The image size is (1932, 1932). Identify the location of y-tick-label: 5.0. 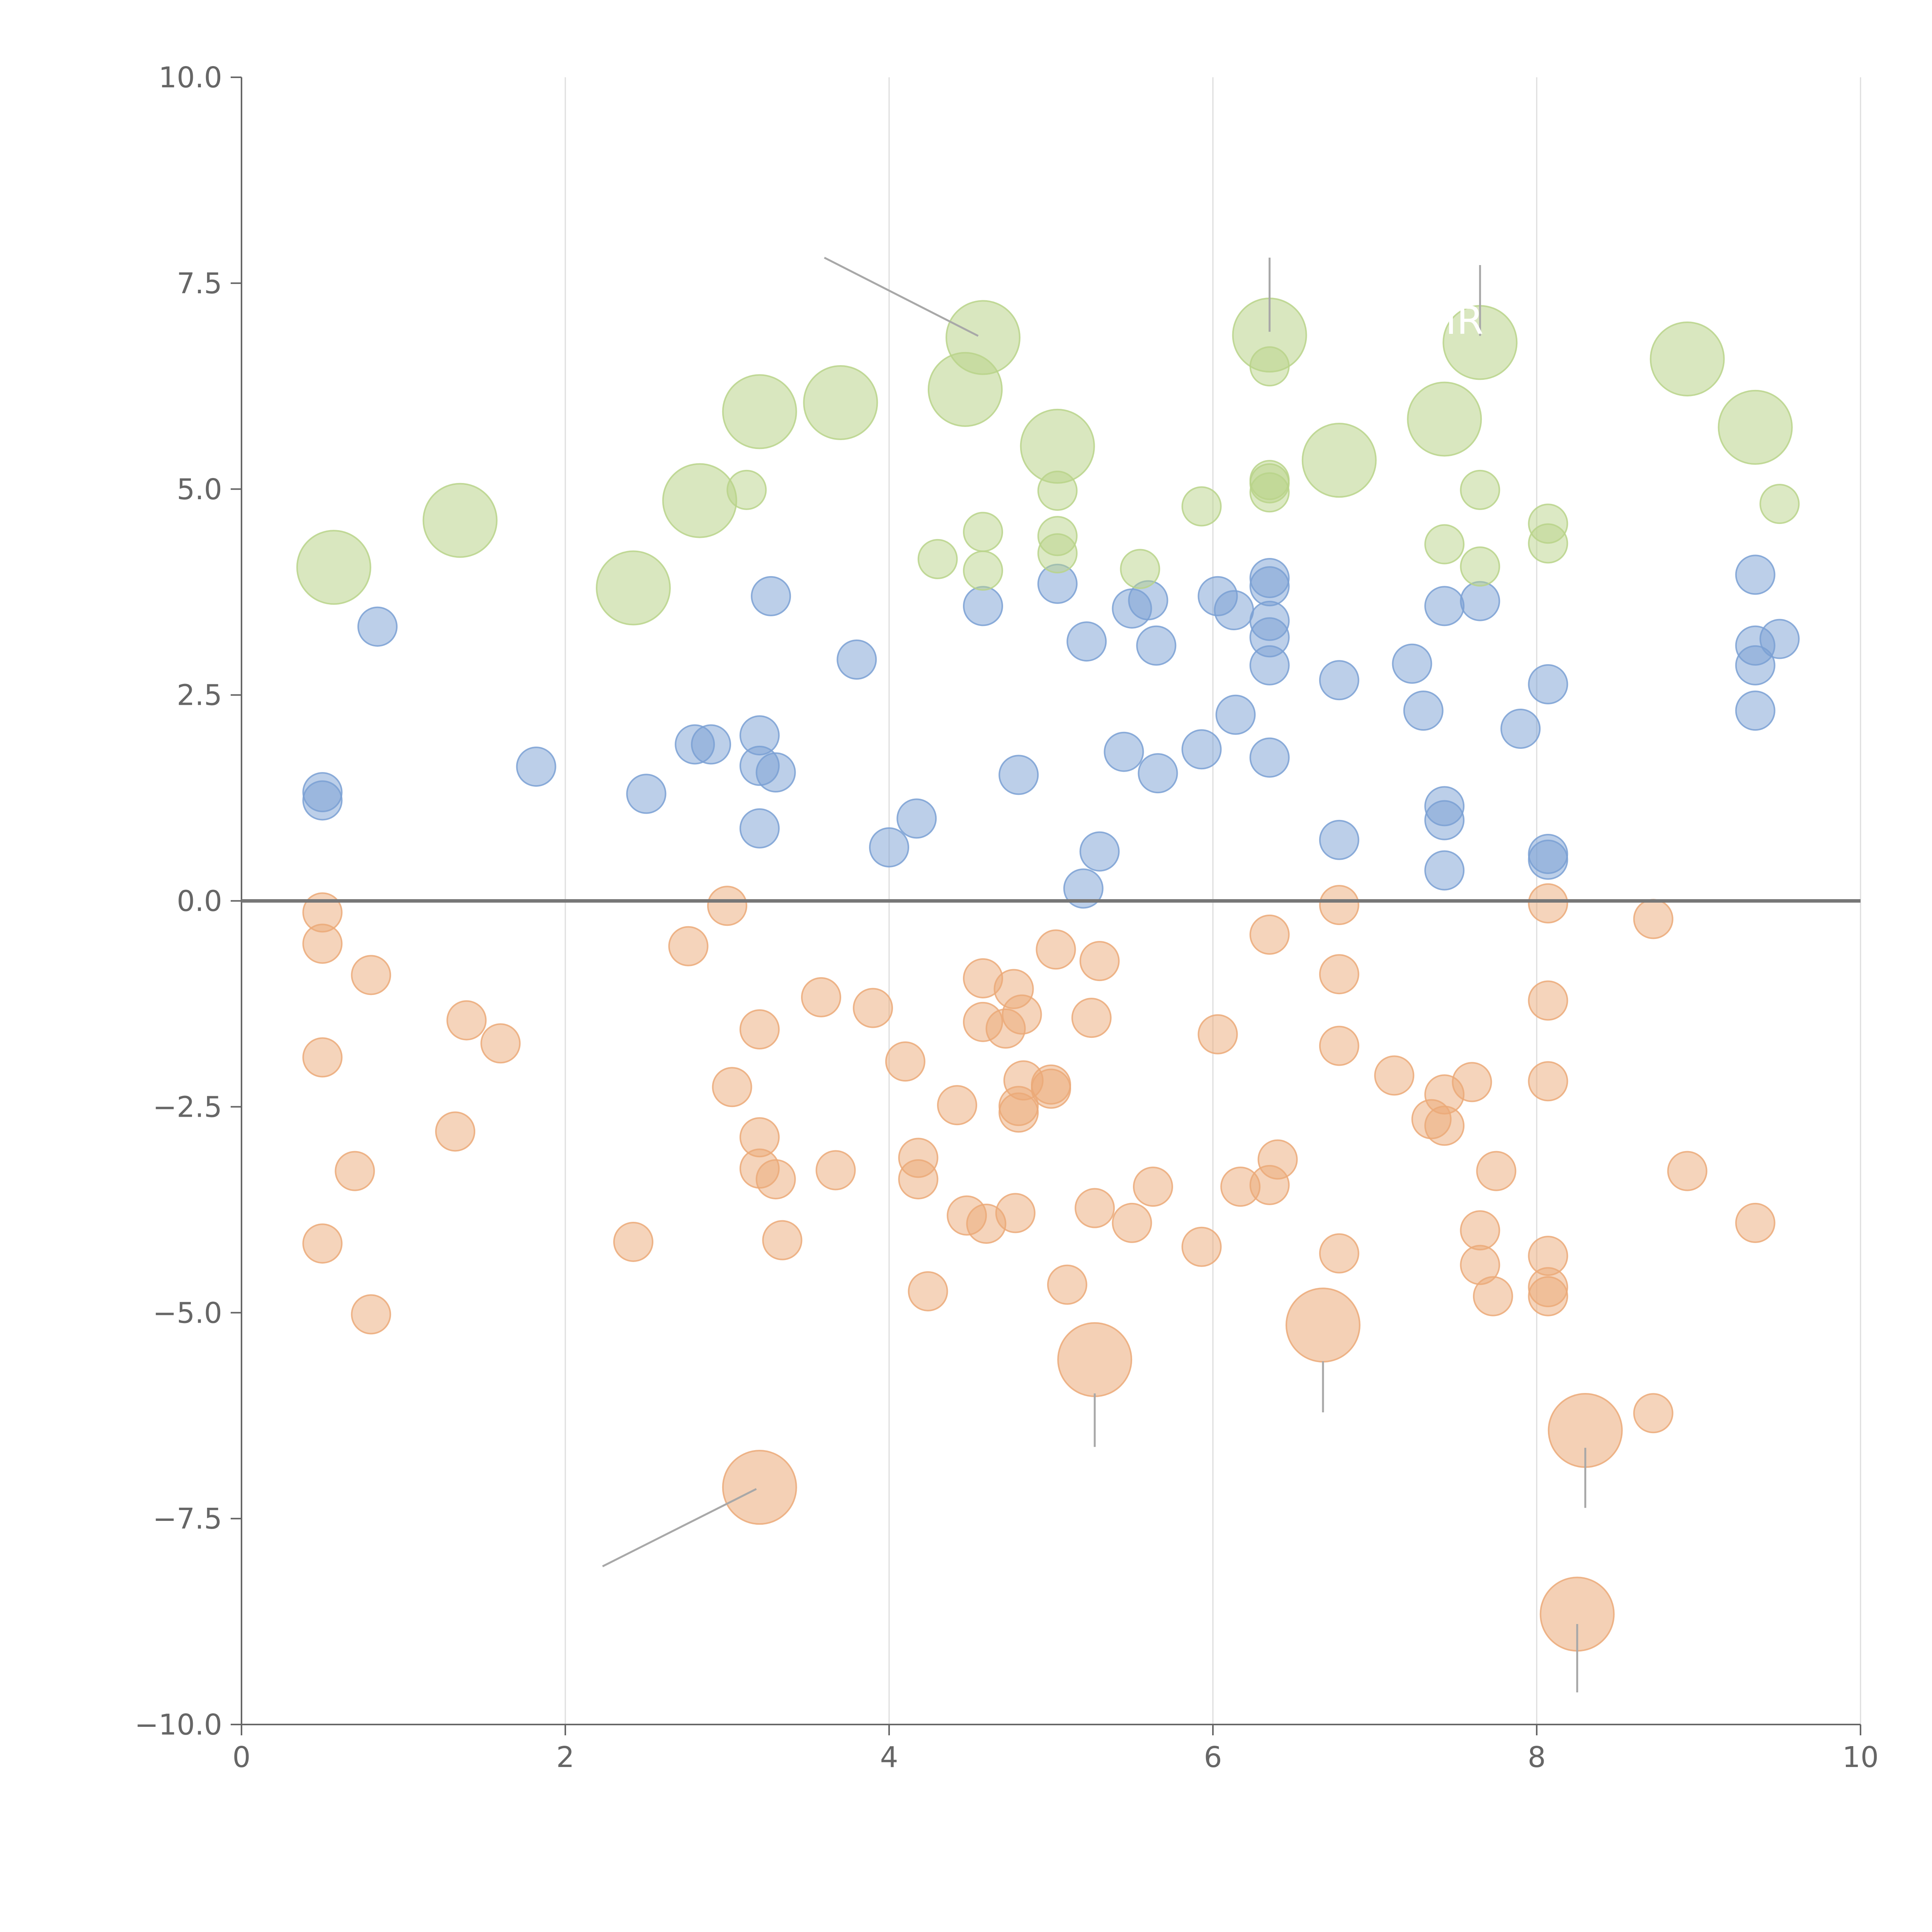
(200, 489).